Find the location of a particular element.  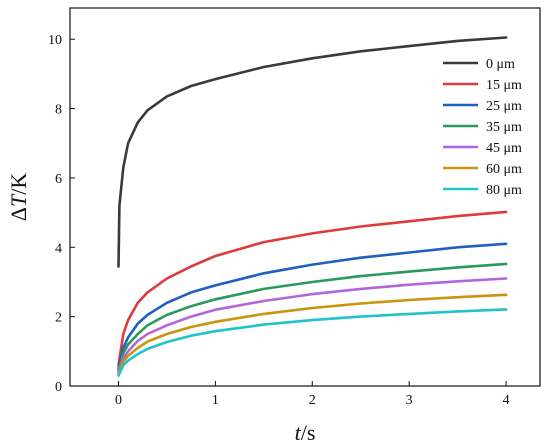

x-axis-ticks: 0 1 2 3 4 is located at coordinates (312, 394).